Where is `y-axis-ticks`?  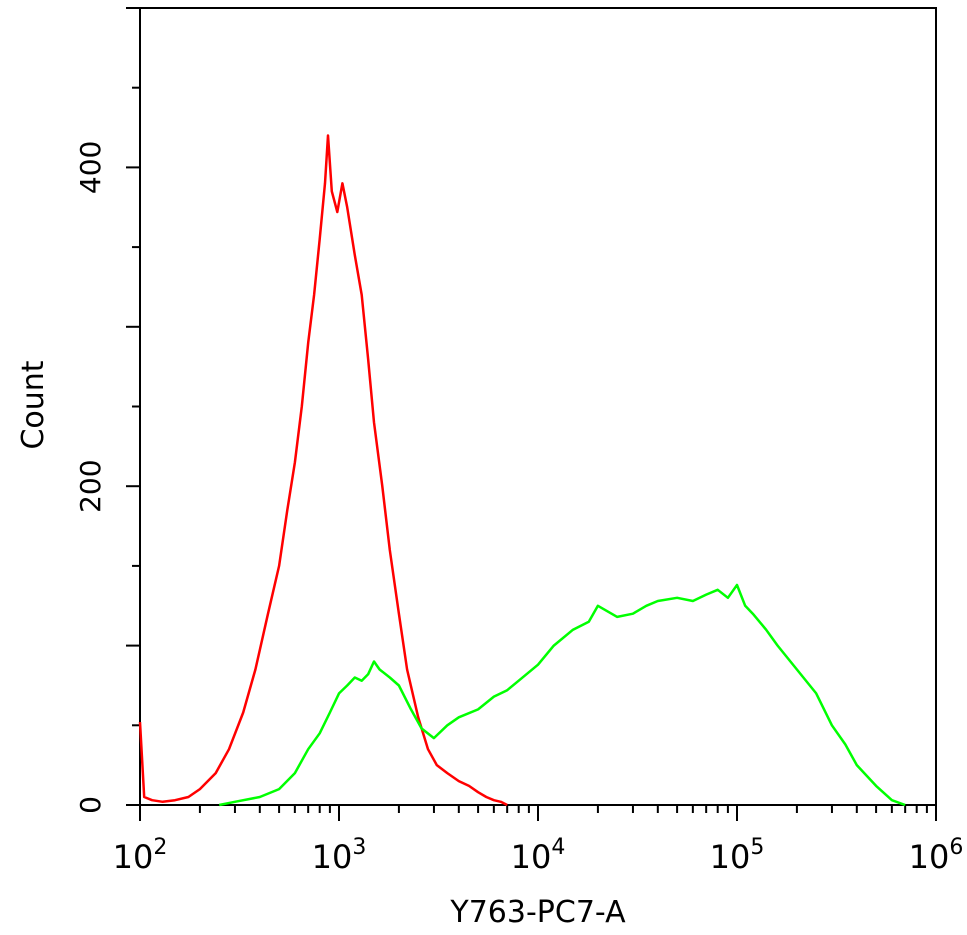
y-axis-ticks is located at coordinates (133, 406).